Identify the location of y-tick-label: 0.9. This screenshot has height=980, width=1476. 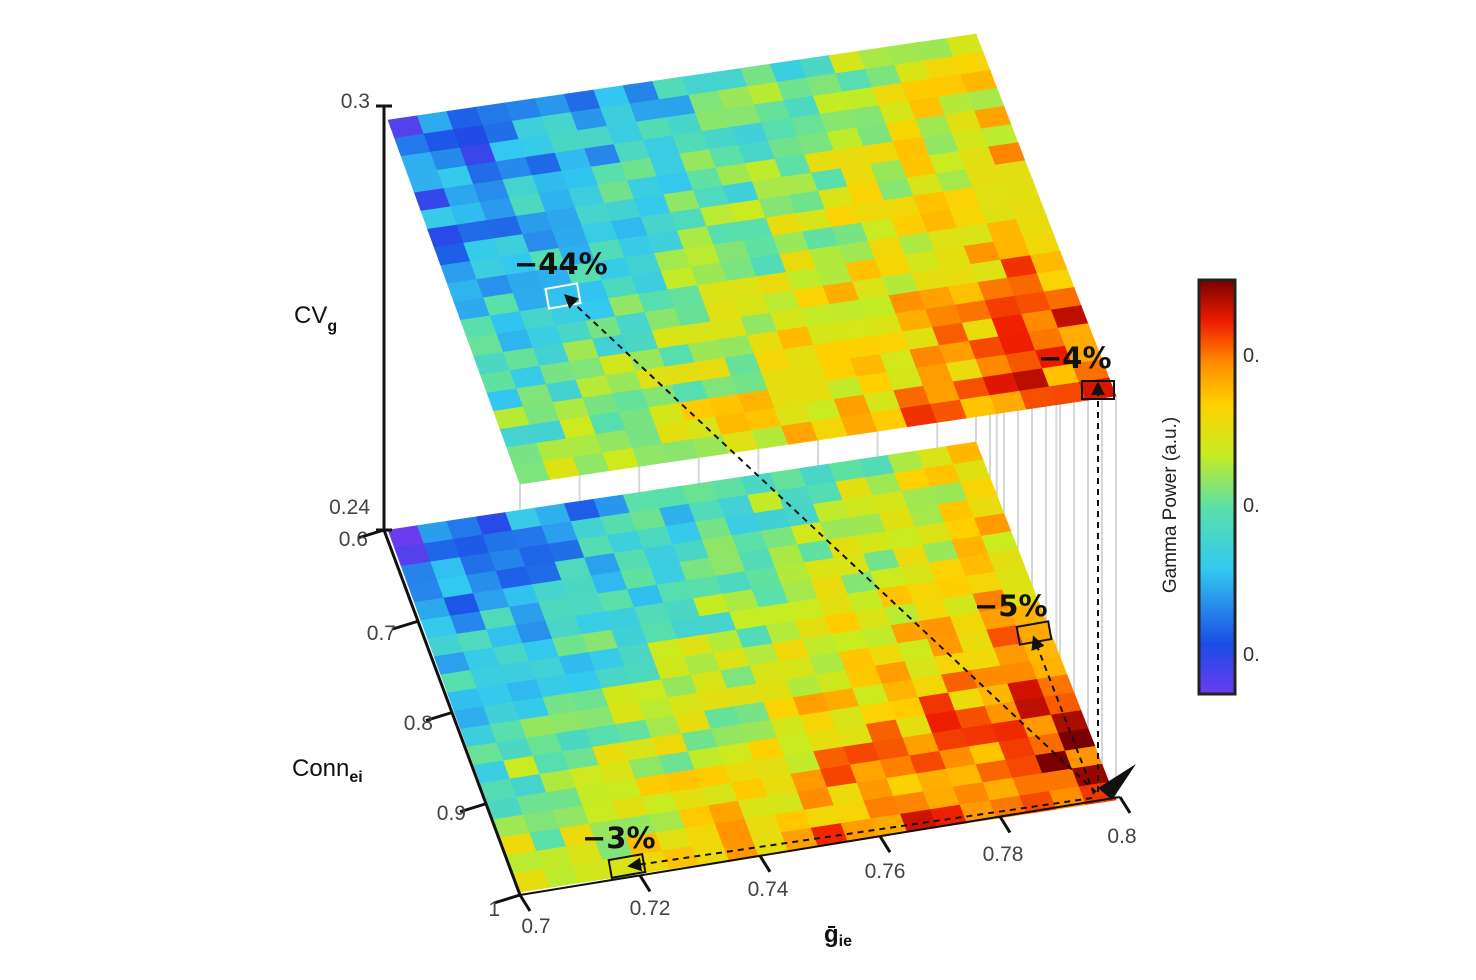
(451, 813).